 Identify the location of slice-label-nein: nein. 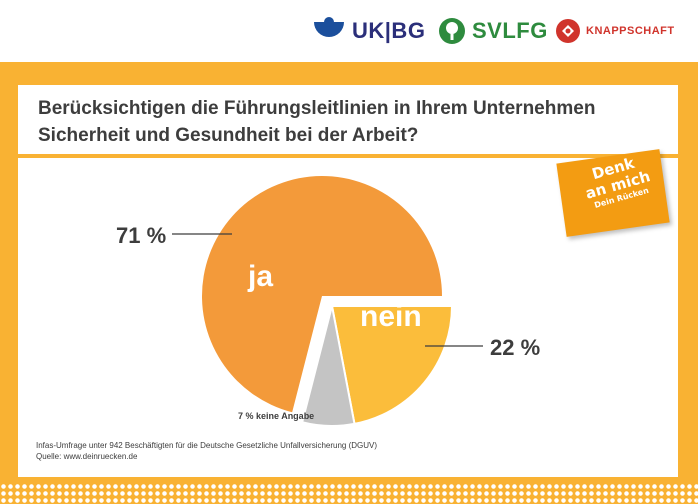
(391, 316).